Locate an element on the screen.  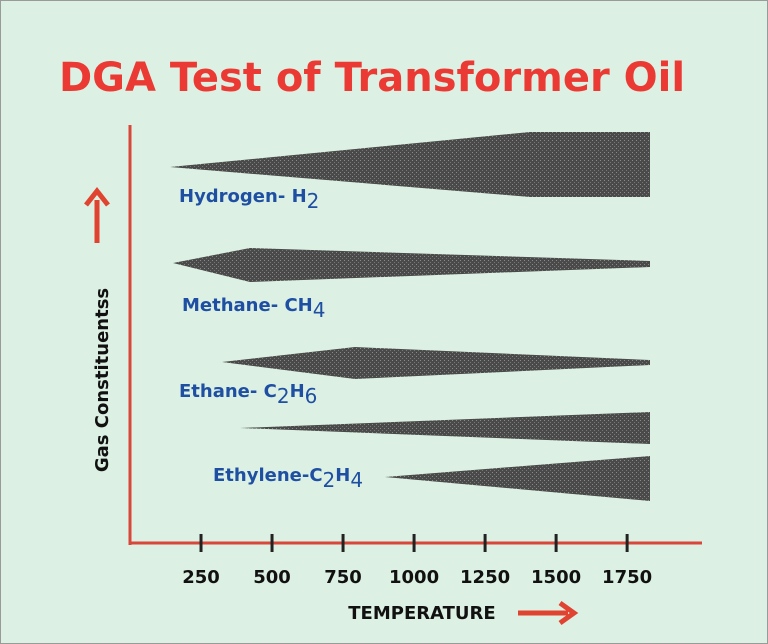
x-arrow-head is located at coordinates (568, 613).